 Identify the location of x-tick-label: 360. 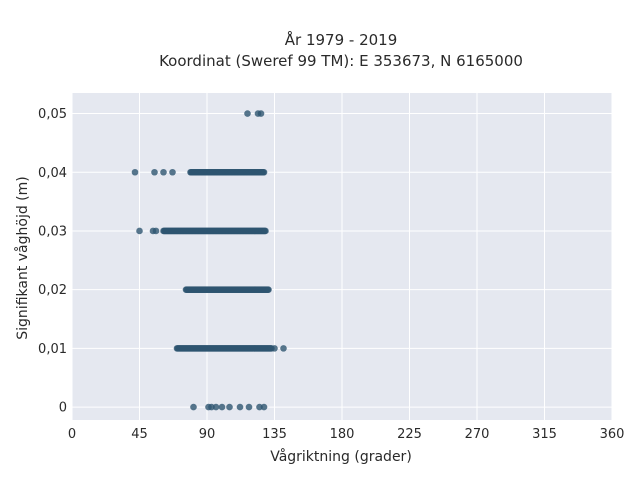
(612, 434).